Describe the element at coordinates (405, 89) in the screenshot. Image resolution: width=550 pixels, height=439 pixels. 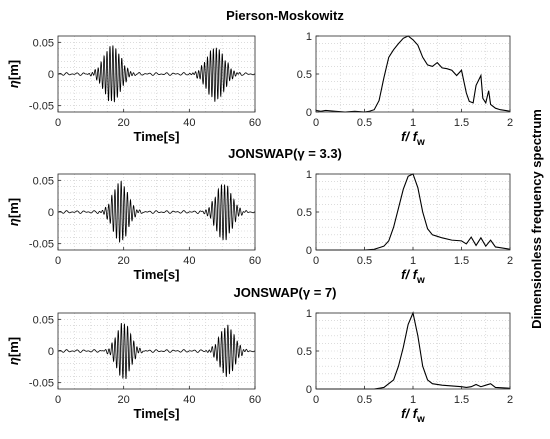
I see `panel-1: 0 0.5 1 1.5 200.51f/ fw` at that location.